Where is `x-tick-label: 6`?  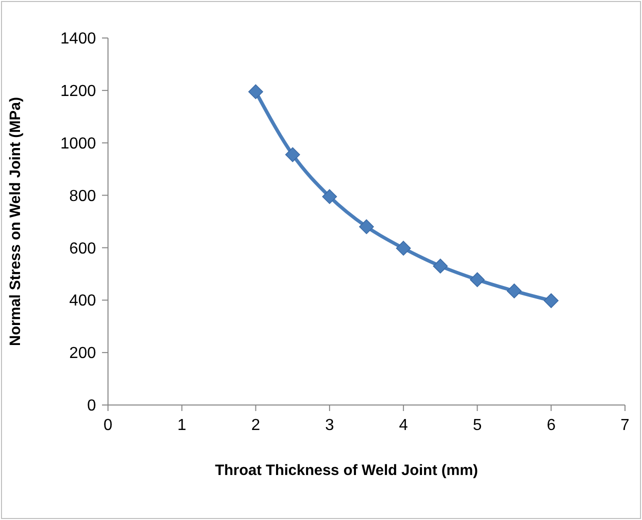 x-tick-label: 6 is located at coordinates (551, 425).